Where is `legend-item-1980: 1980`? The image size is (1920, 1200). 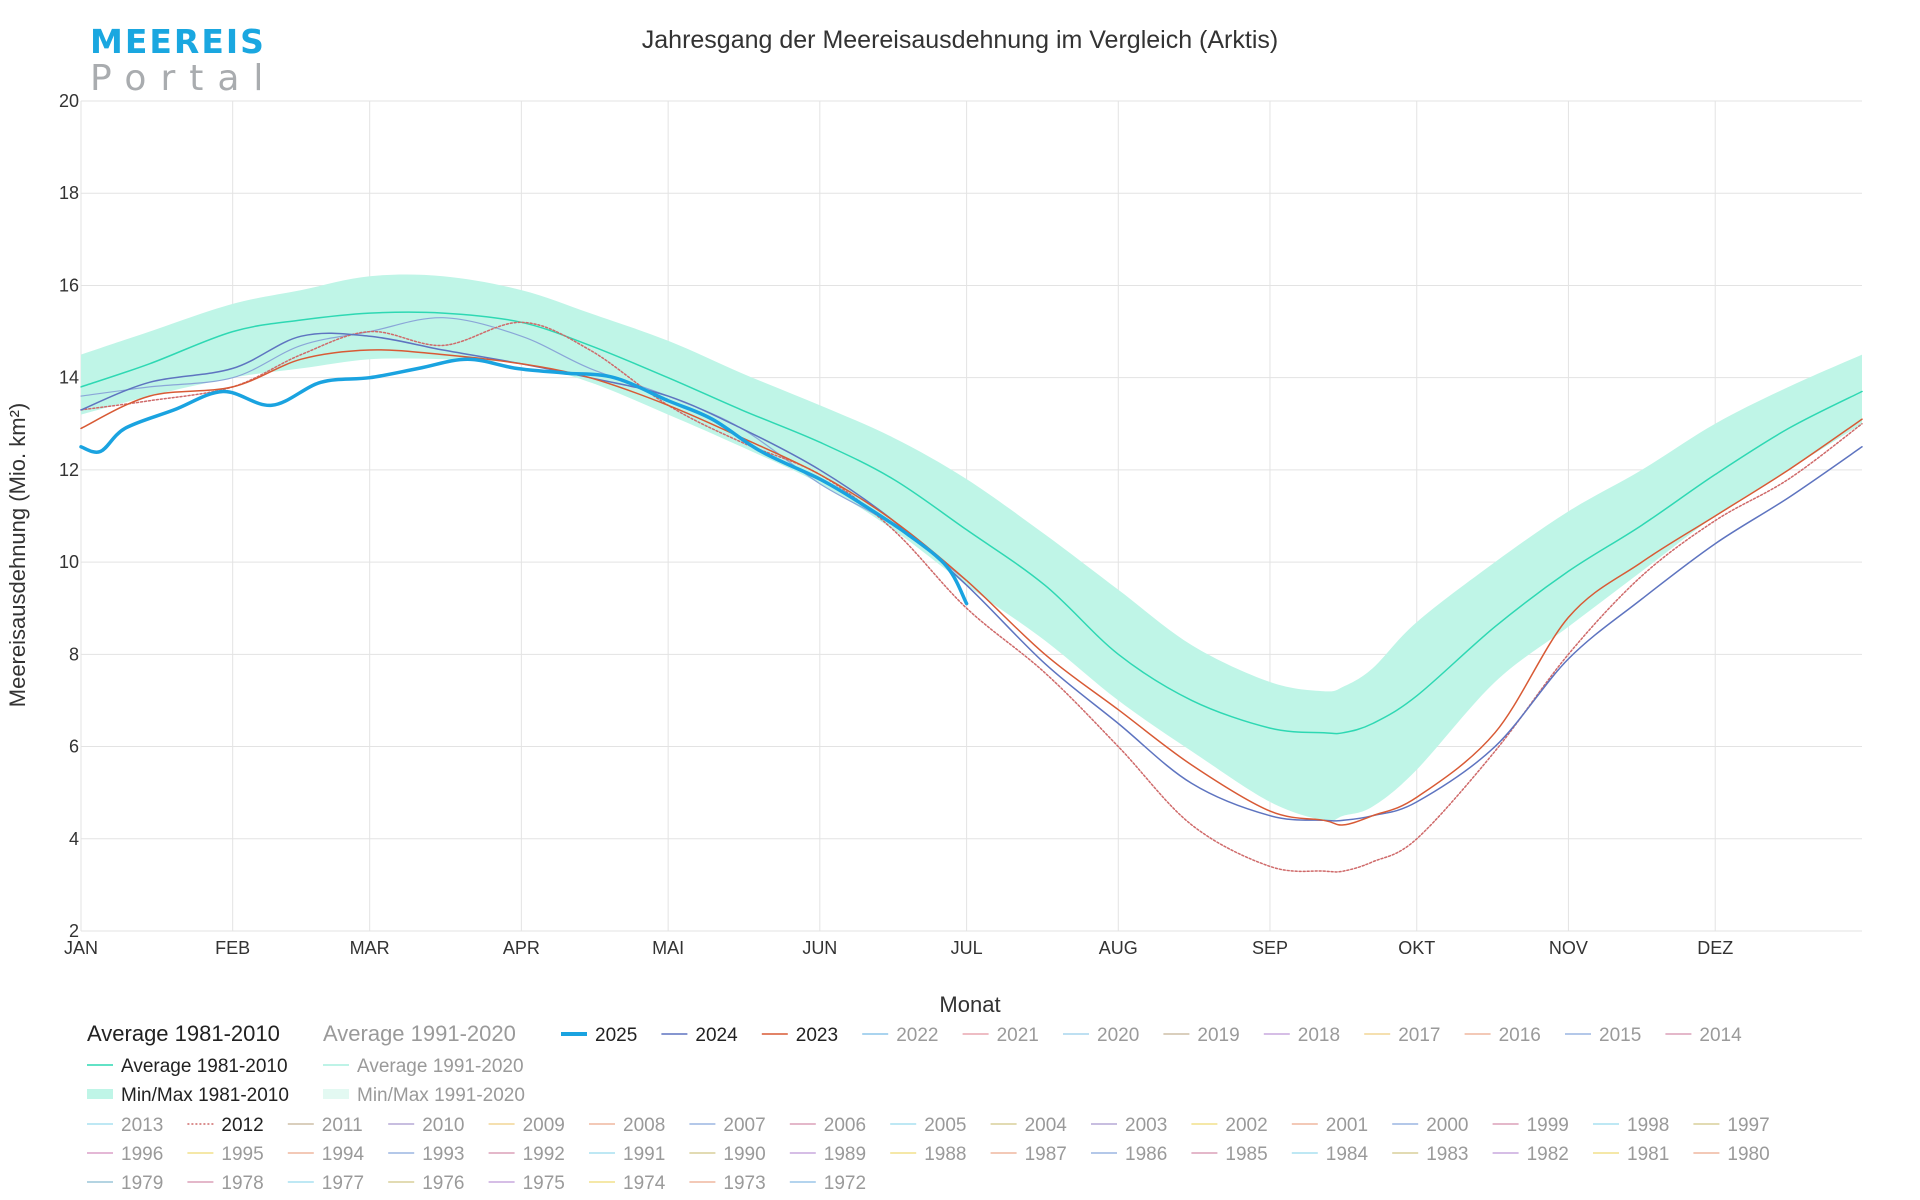 legend-item-1980: 1980 is located at coordinates (1731, 1154).